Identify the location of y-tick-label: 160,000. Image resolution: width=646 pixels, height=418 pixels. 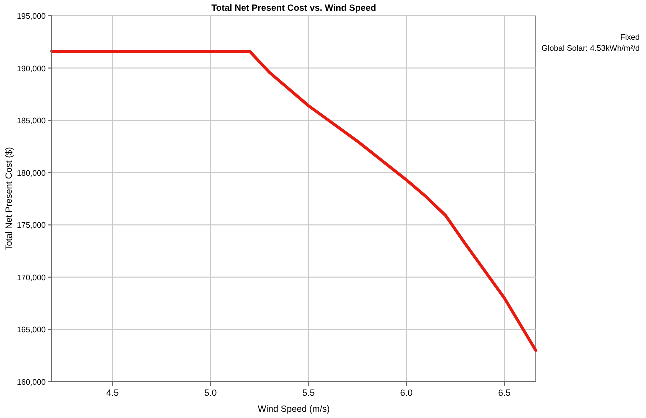
(32, 382).